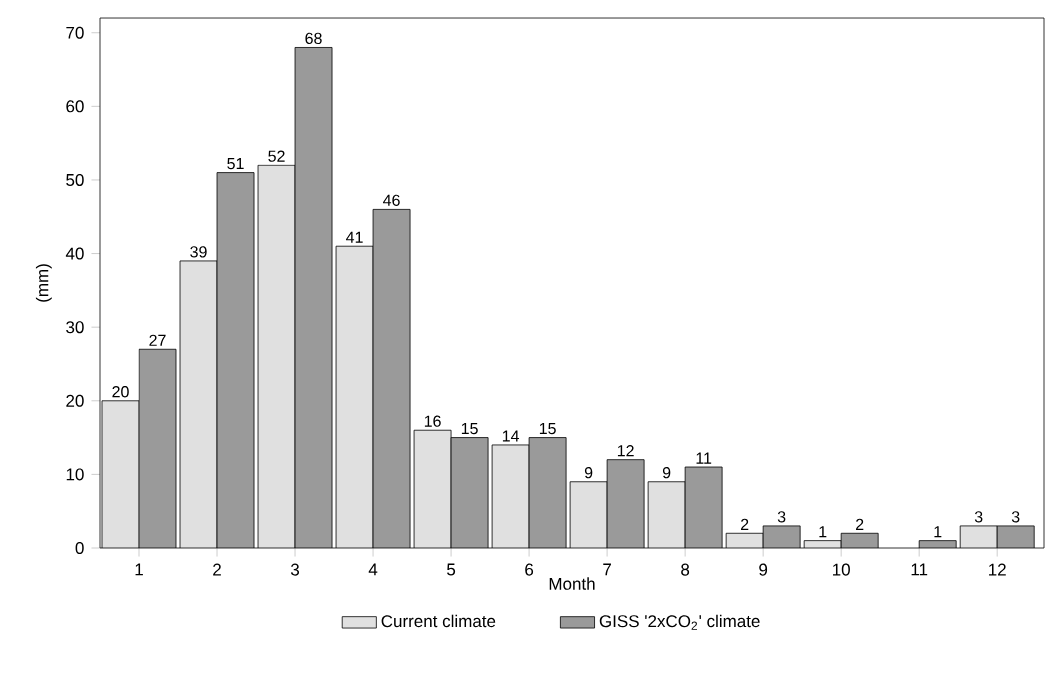 The height and width of the screenshot is (676, 1050). I want to click on x-tick-label: 12, so click(997, 569).